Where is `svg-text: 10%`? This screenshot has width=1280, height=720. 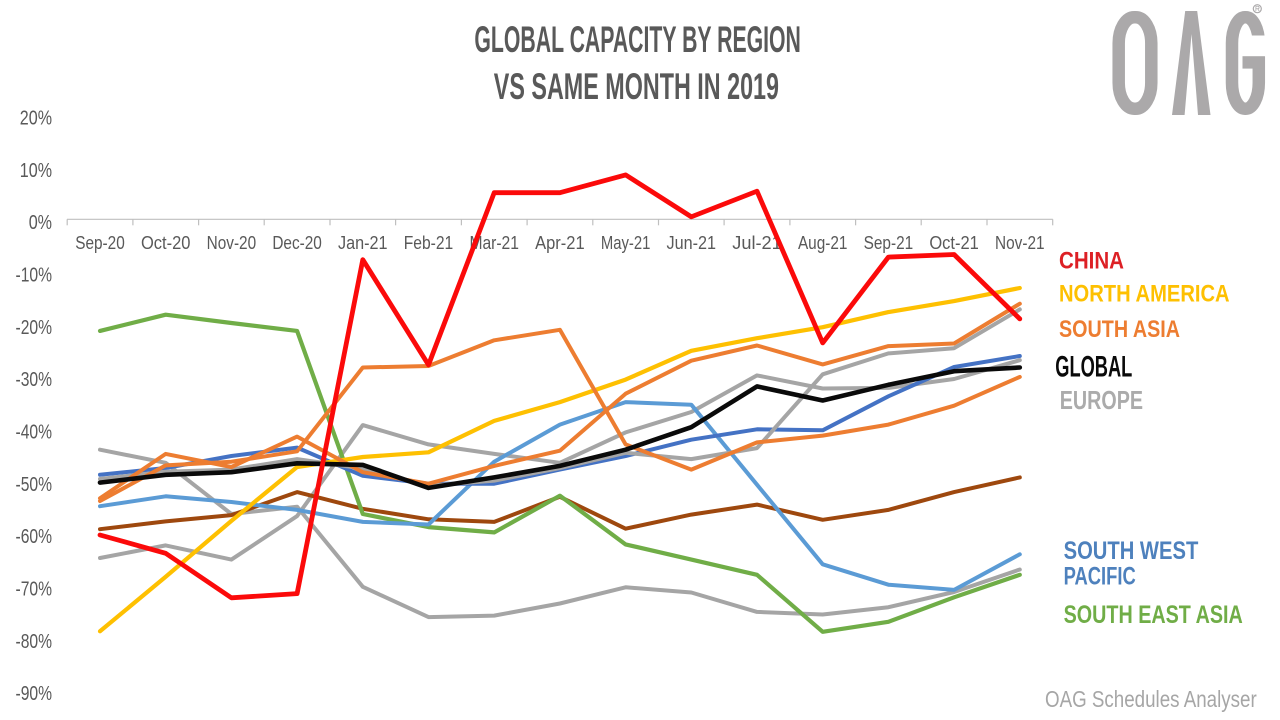 svg-text: 10% is located at coordinates (36, 171).